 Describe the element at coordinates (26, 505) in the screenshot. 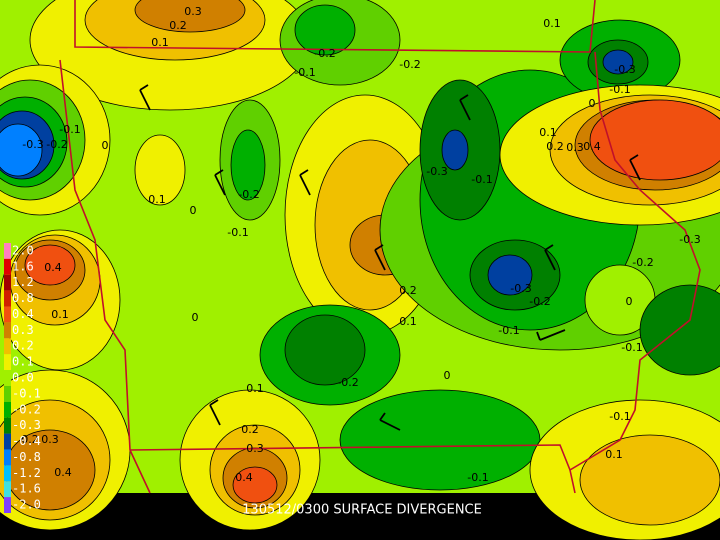

I see `legend-label: -2.0` at that location.